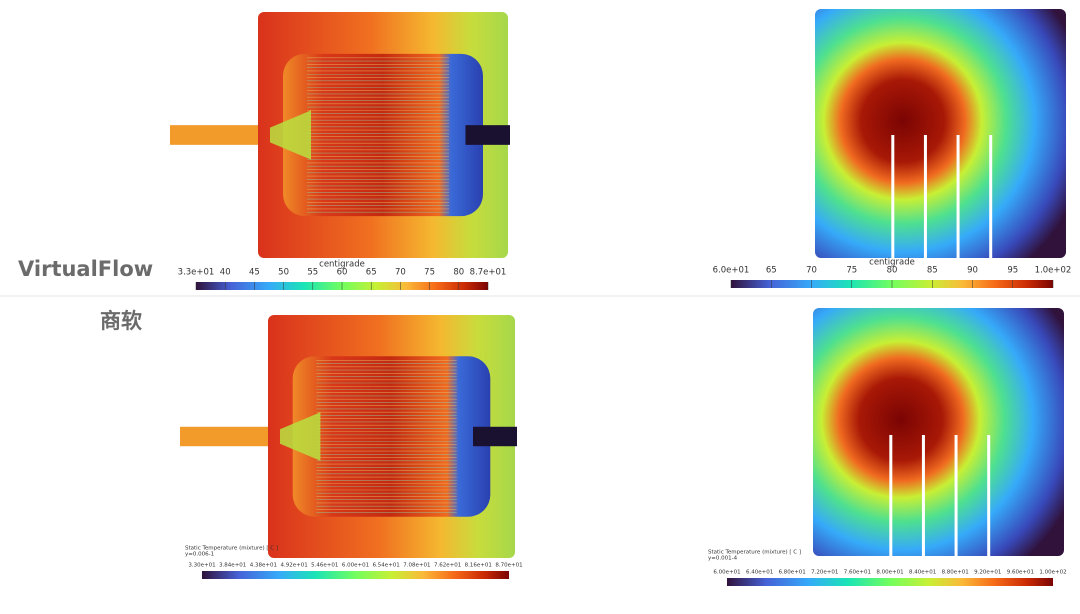 The image size is (1080, 614). Describe the element at coordinates (857, 573) in the screenshot. I see `colorbar-tick-label: 7.60e+01` at that location.